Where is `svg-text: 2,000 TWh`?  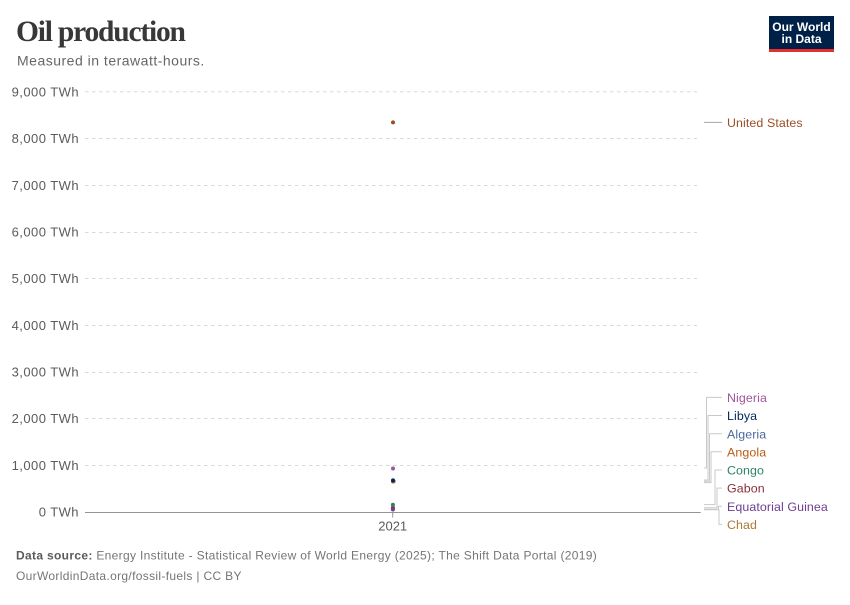 svg-text: 2,000 TWh is located at coordinates (45, 418).